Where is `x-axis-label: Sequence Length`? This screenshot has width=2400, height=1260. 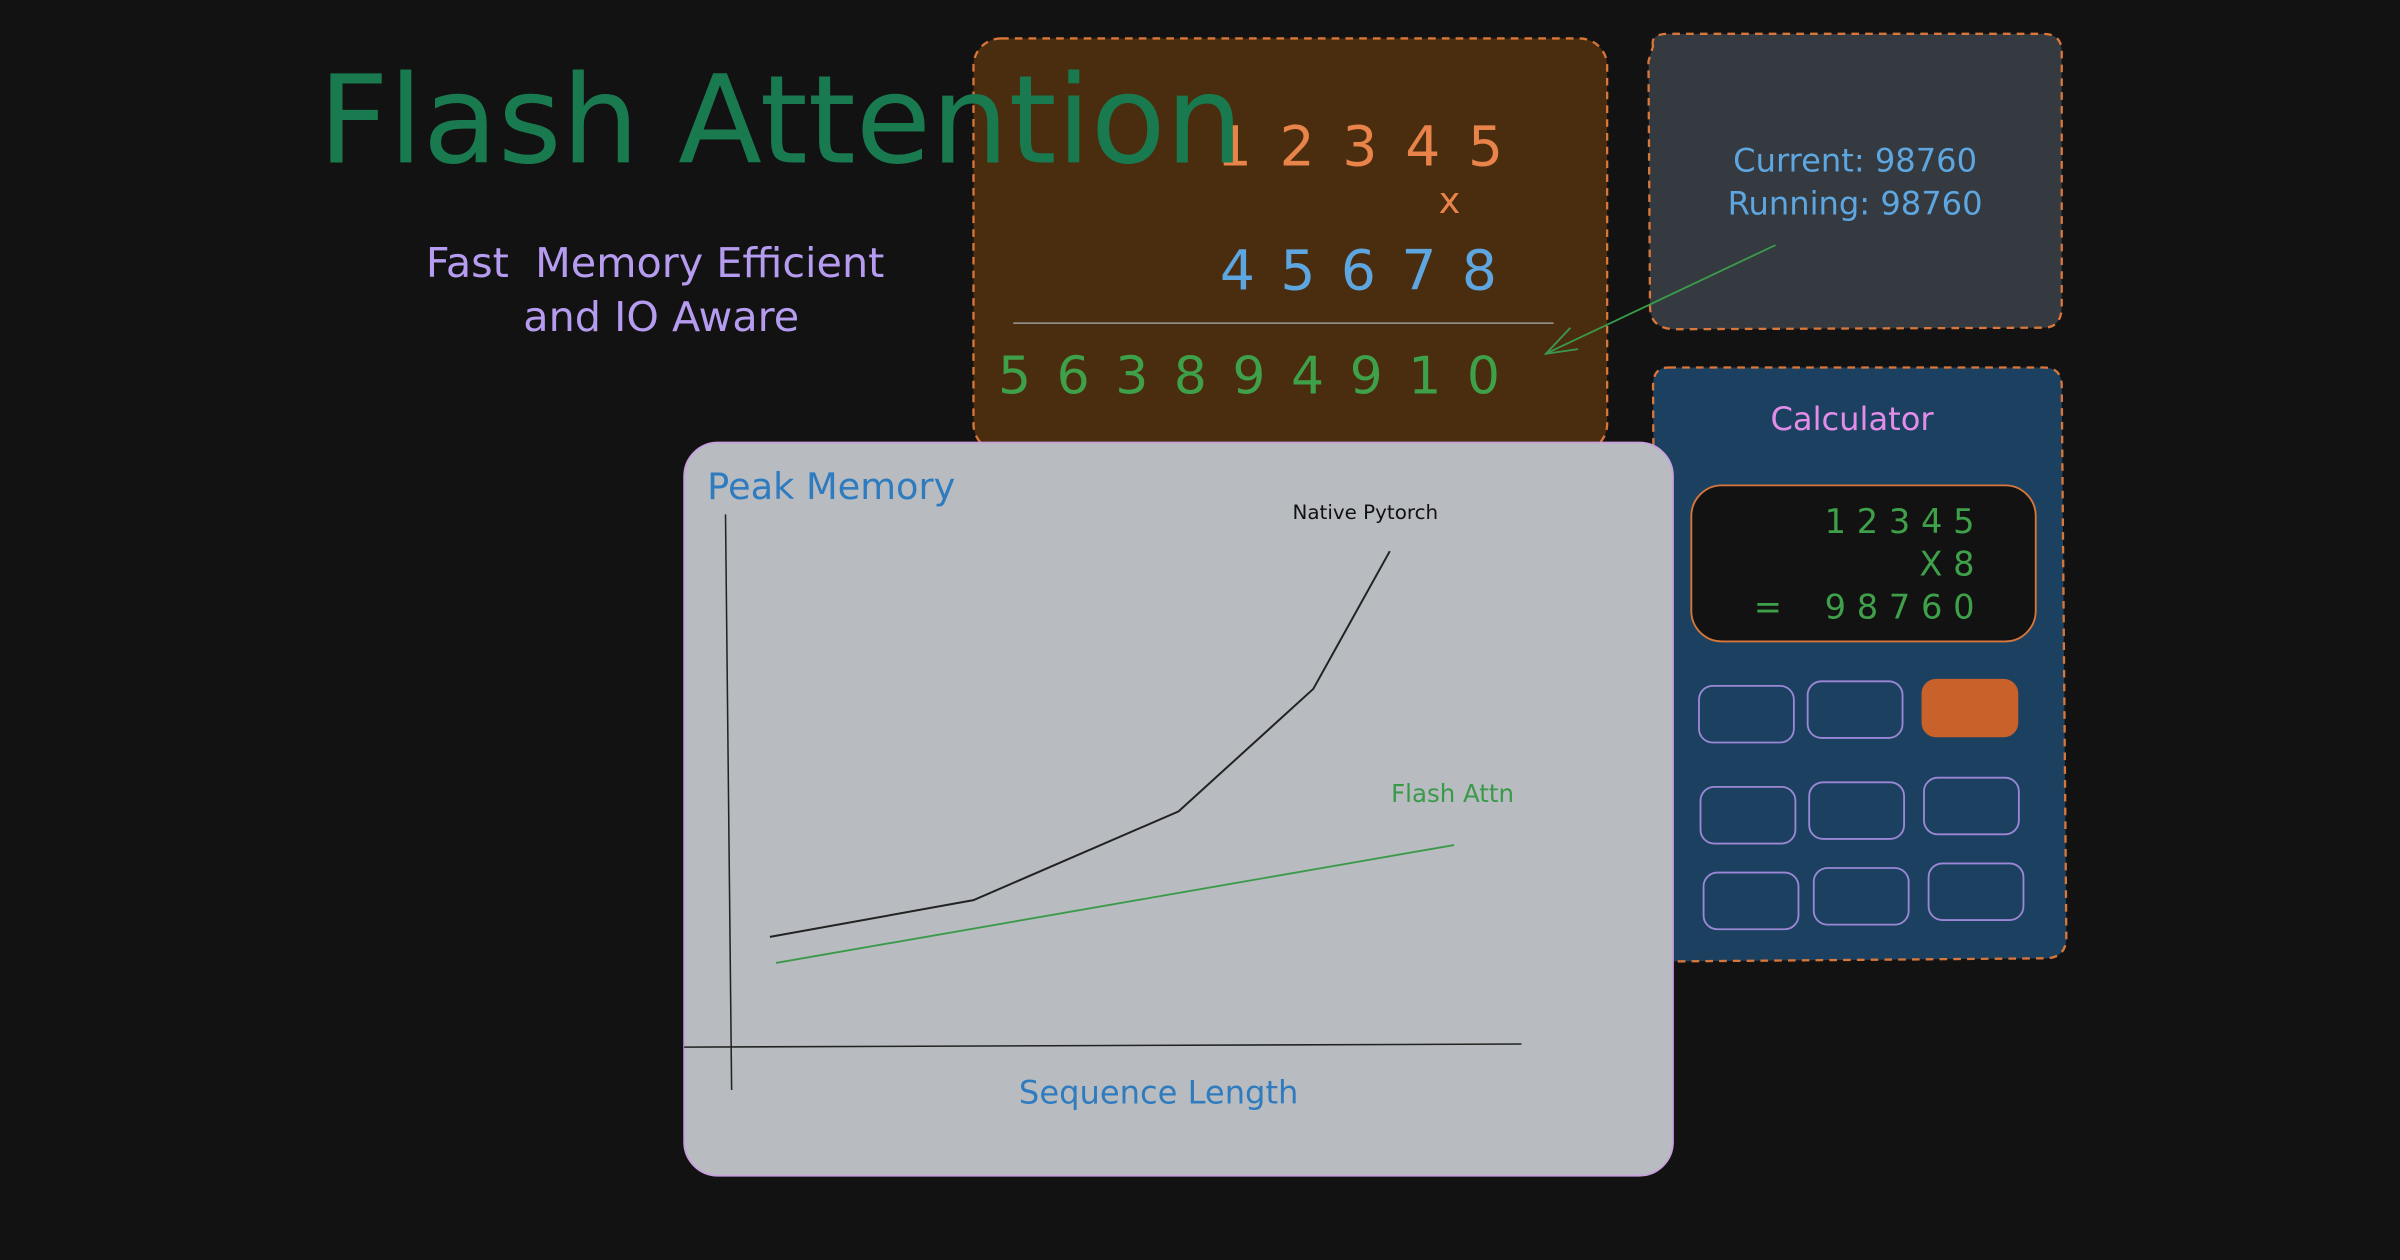
x-axis-label: Sequence Length is located at coordinates (1158, 1093).